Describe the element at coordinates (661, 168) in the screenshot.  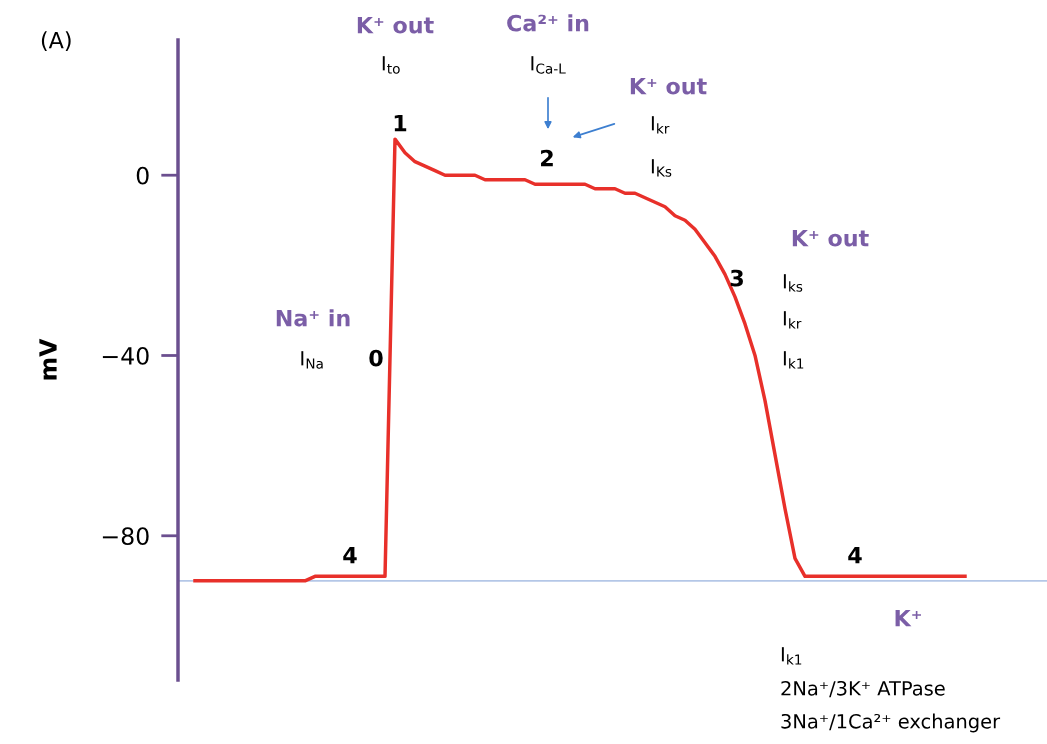
I see `annotation: I$_{Ks}$` at that location.